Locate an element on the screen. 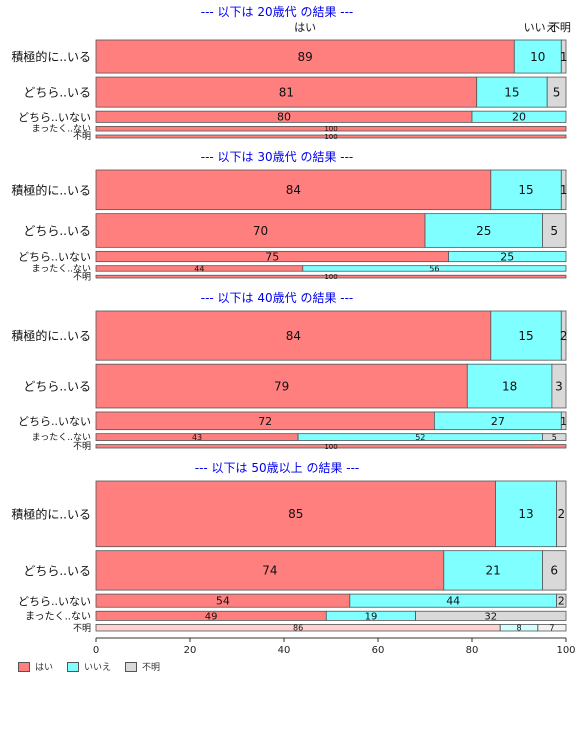 The width and height of the screenshot is (580, 747). bar-label-1-1-0: 70 is located at coordinates (260, 231).